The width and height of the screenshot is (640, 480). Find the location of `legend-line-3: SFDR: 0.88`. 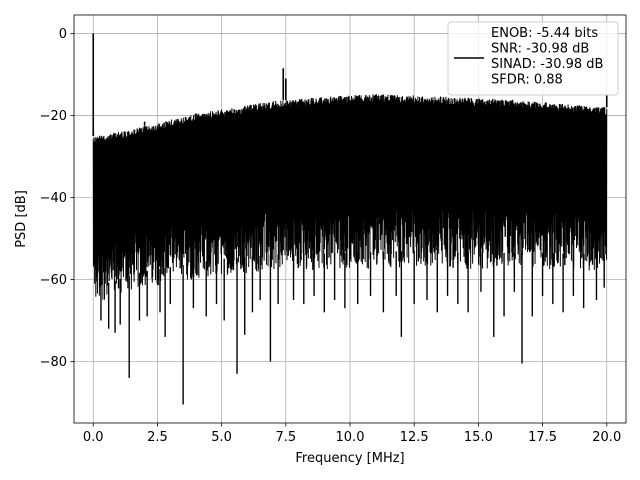

legend-line-3: SFDR: 0.88 is located at coordinates (527, 80).